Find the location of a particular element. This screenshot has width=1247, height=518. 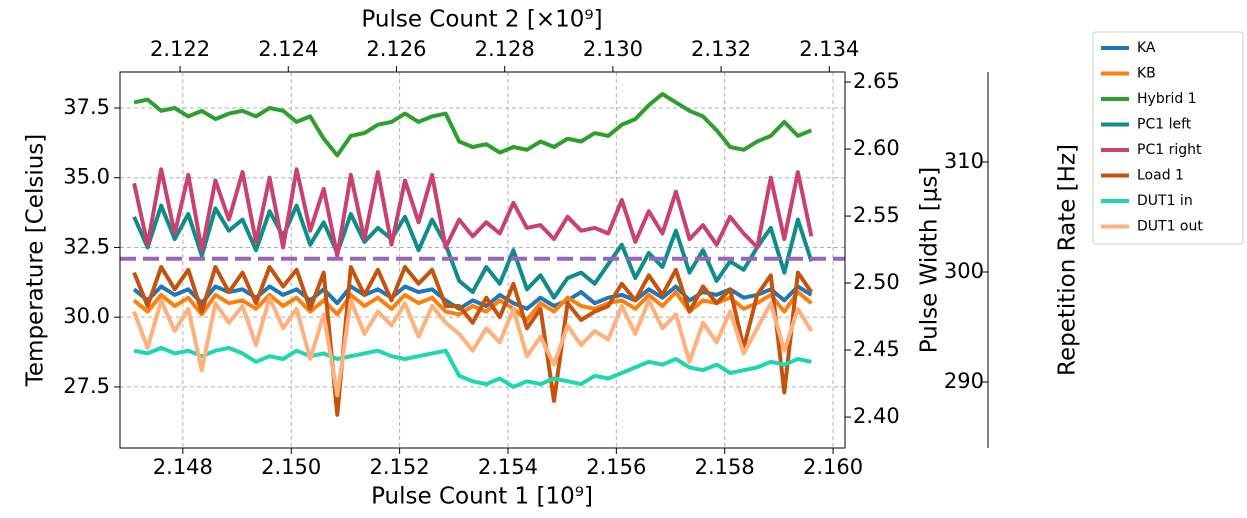

x2-tick-label: 2.132 is located at coordinates (721, 49).